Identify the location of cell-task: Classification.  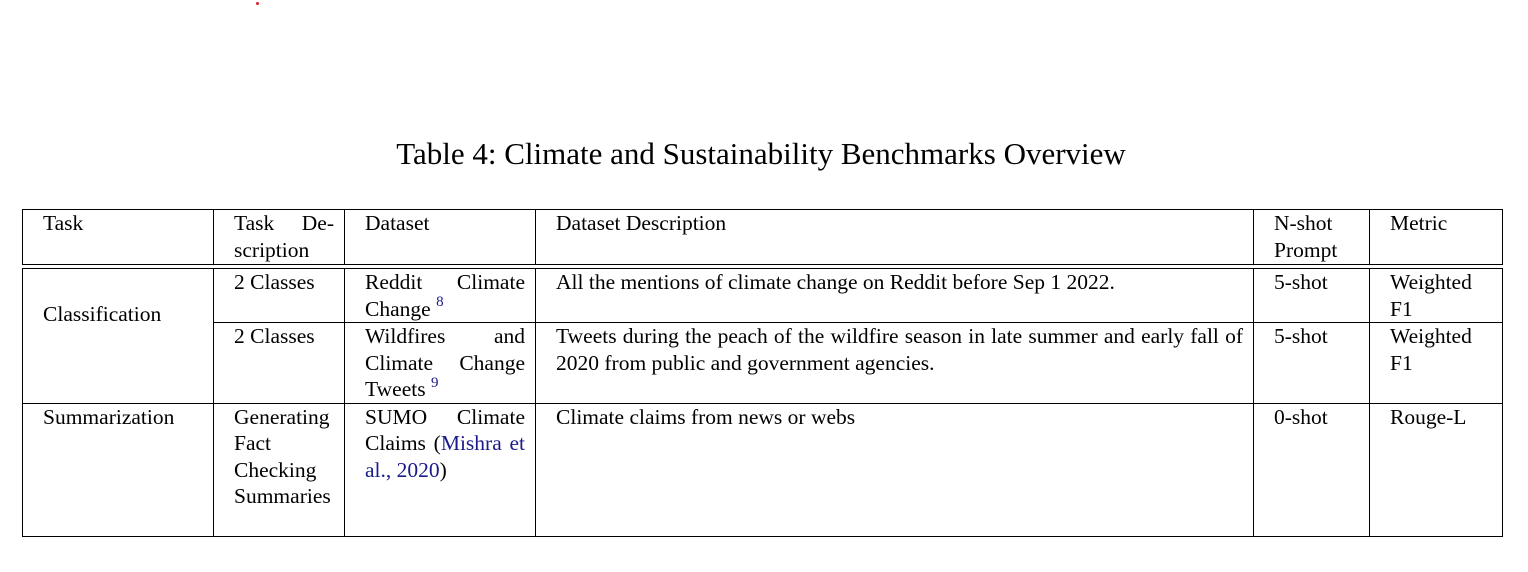
(118, 336).